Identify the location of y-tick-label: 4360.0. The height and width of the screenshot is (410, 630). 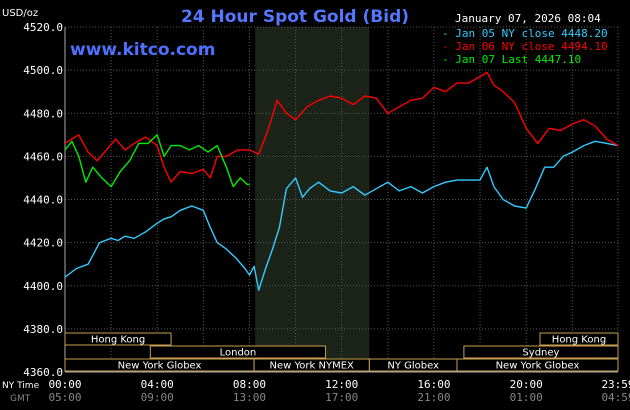
(43, 372).